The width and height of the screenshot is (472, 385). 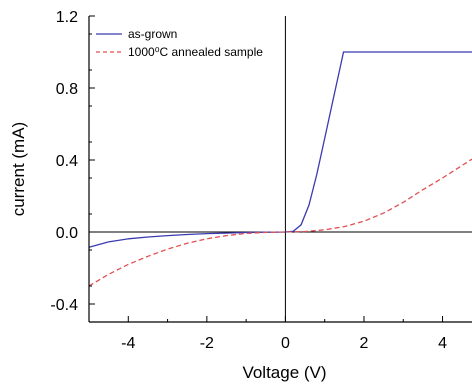 I want to click on legend-label-as-grown: as-grown, so click(x=152, y=34).